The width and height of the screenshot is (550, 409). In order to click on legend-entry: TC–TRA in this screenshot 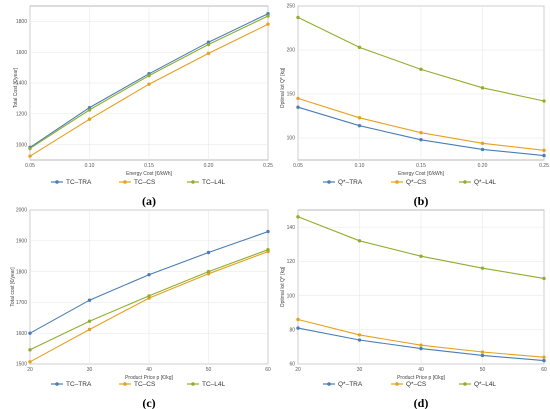, I will do `click(71, 182)`.